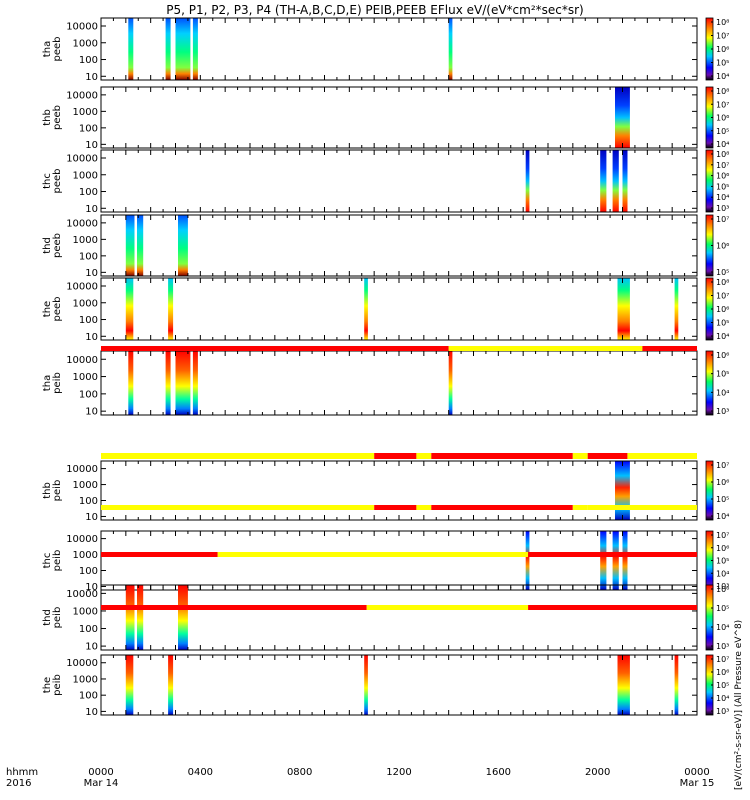 This screenshot has height=800, width=750. I want to click on panel-the-peib: 10 100 1000 10000 the peib 10⁷ 10⁶ 10⁵ 10⁴ 10³, so click(385, 686).